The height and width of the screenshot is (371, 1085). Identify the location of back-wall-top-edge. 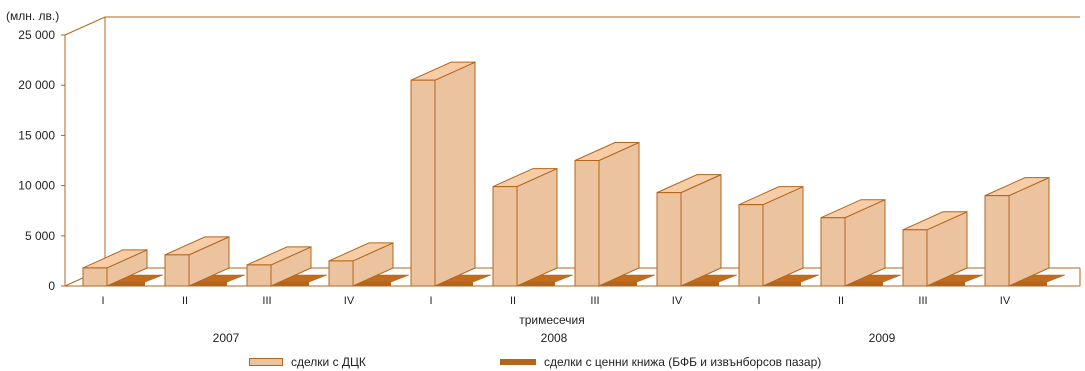
(572, 26).